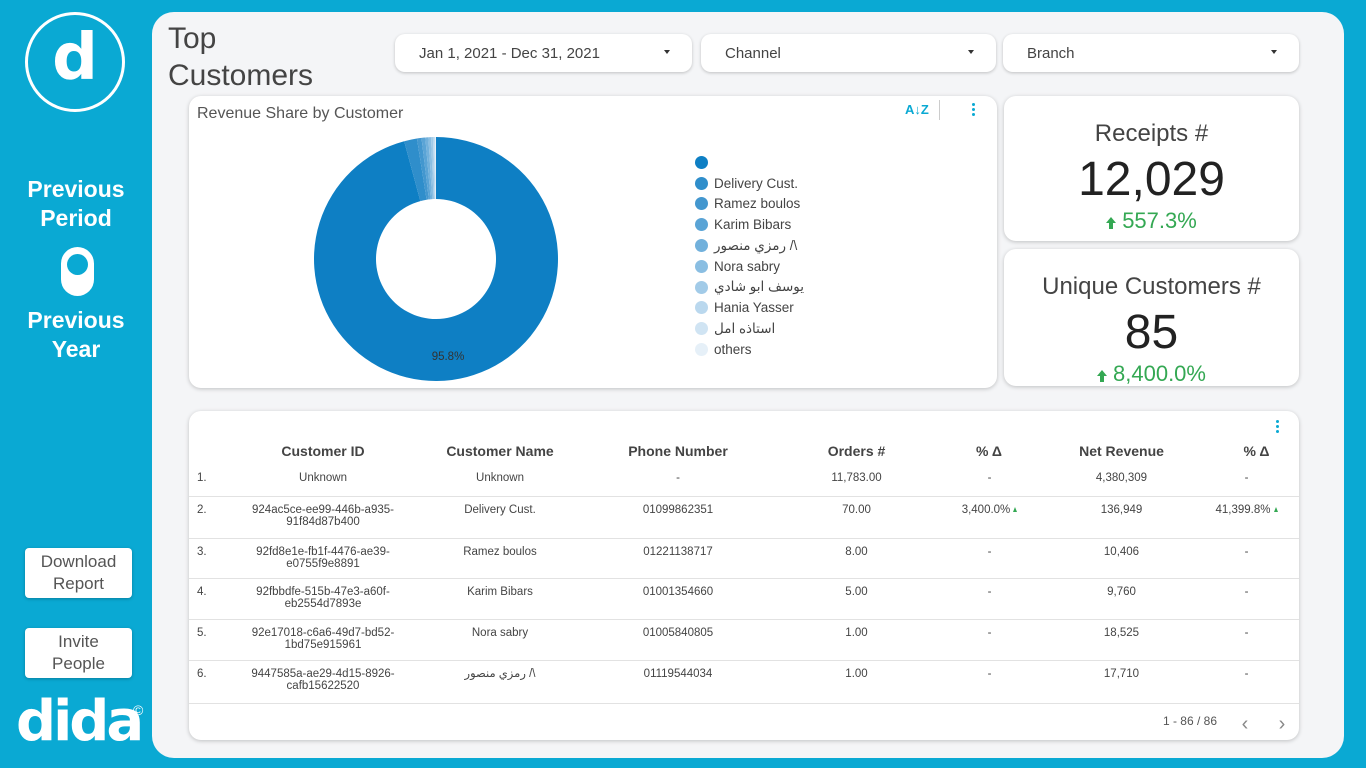 The image size is (1366, 768). What do you see at coordinates (749, 245) in the screenshot?
I see `legend-item: رمزي منصور /\` at bounding box center [749, 245].